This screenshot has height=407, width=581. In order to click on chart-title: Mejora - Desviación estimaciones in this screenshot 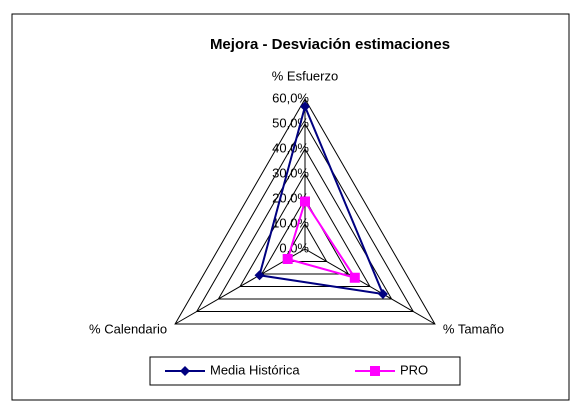, I will do `click(330, 44)`.